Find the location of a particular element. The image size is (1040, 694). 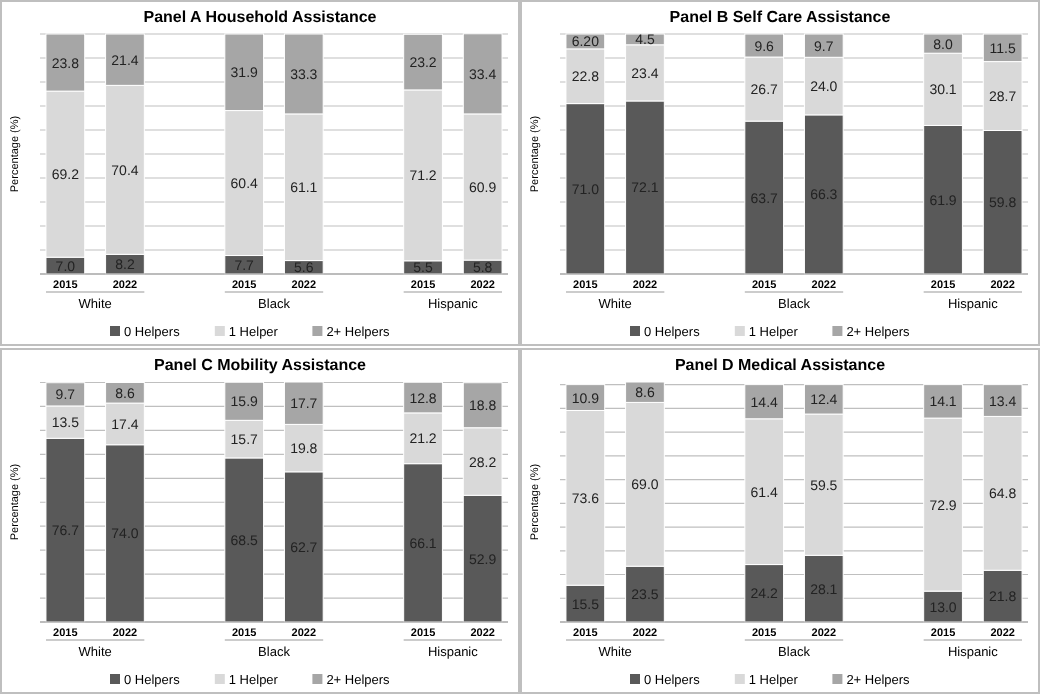

chart-title: Panel D Medical Assistance is located at coordinates (780, 365).